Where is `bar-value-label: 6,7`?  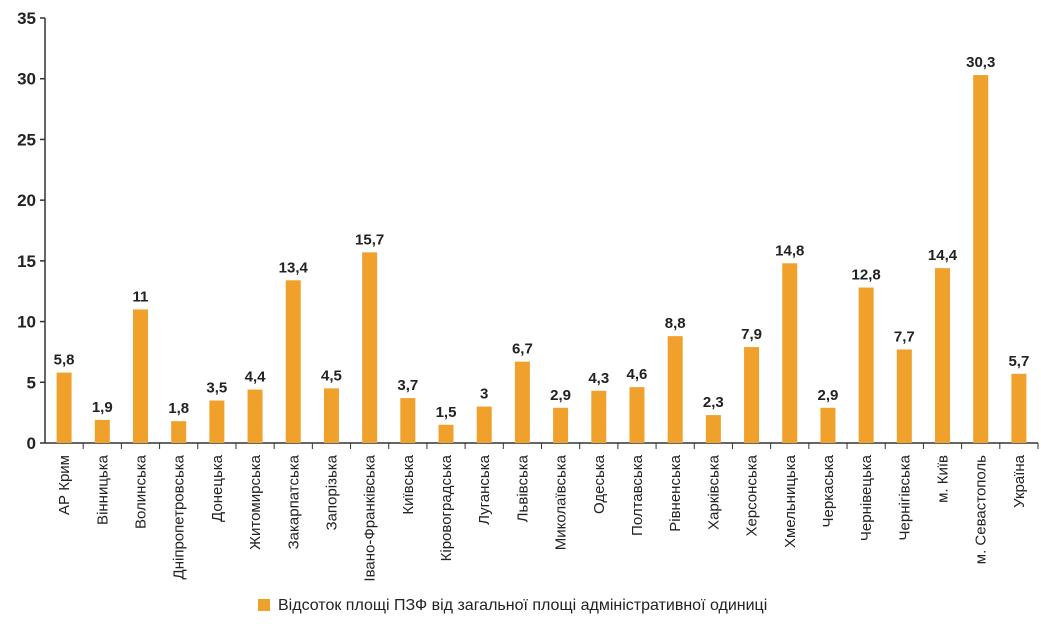
bar-value-label: 6,7 is located at coordinates (522, 349).